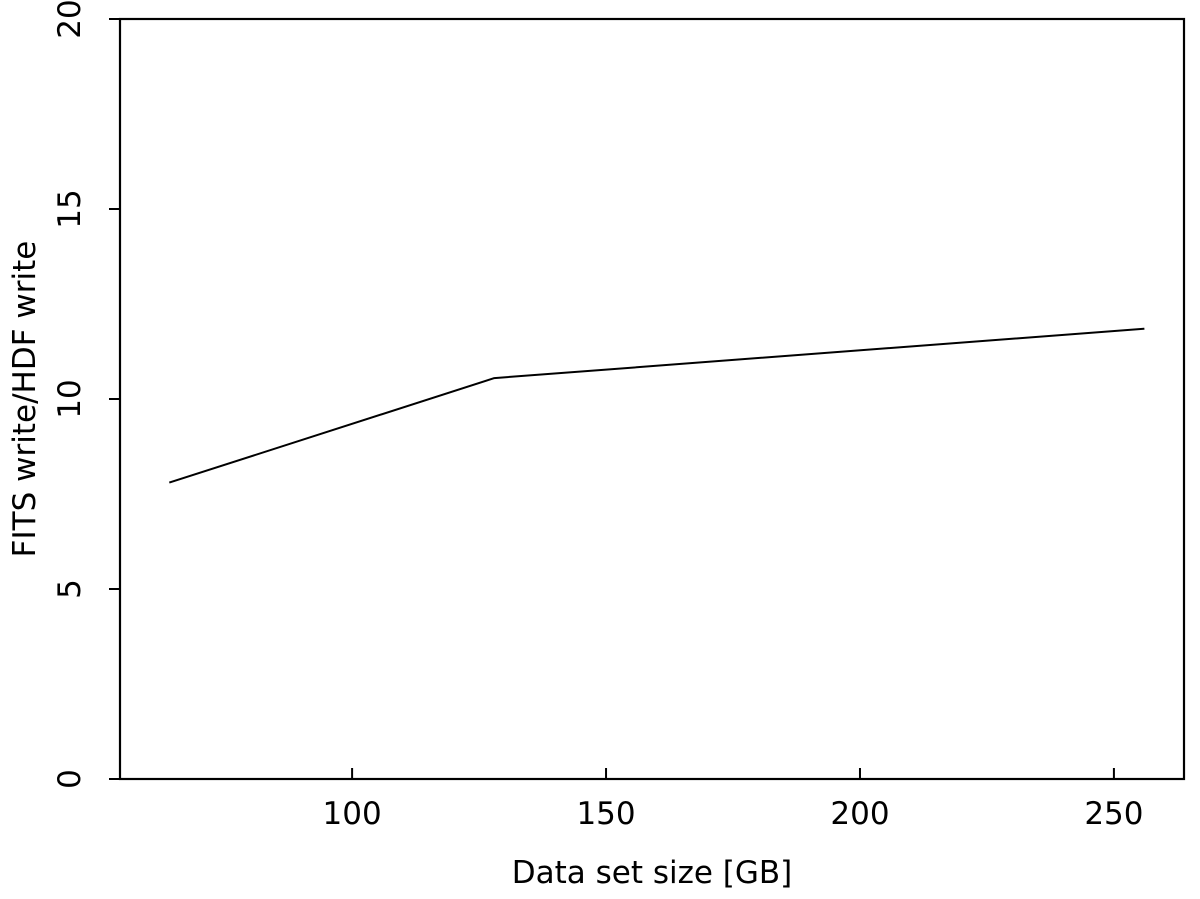 The image size is (1200, 899). I want to click on y-tick-label: 10, so click(70, 398).